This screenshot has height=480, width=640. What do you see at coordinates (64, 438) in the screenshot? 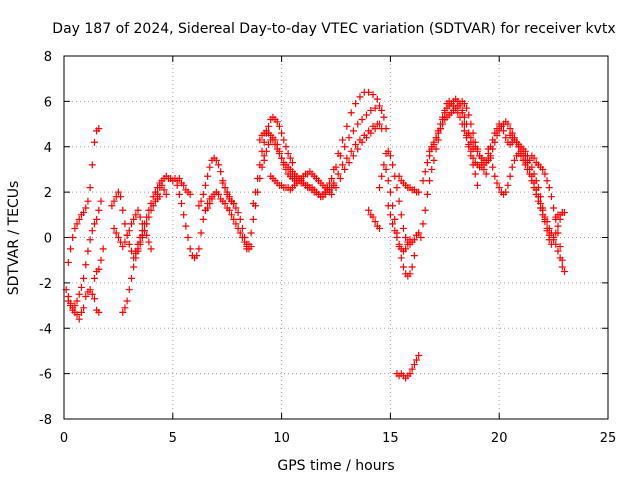
I see `x-tick-label: 0` at bounding box center [64, 438].